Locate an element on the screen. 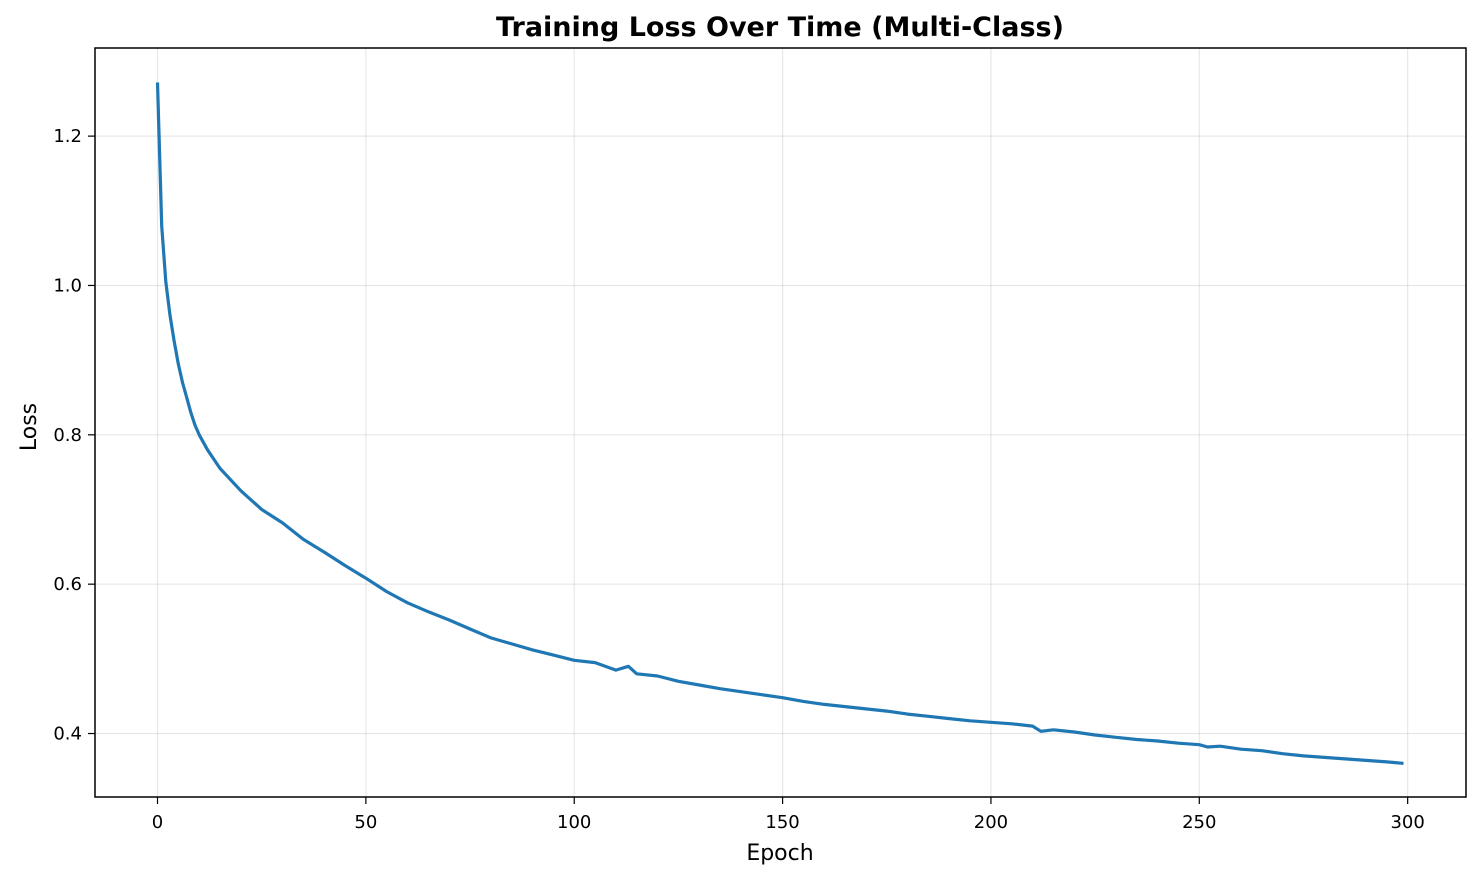 The image size is (1482, 880). x-tick-label: 0 is located at coordinates (157, 822).